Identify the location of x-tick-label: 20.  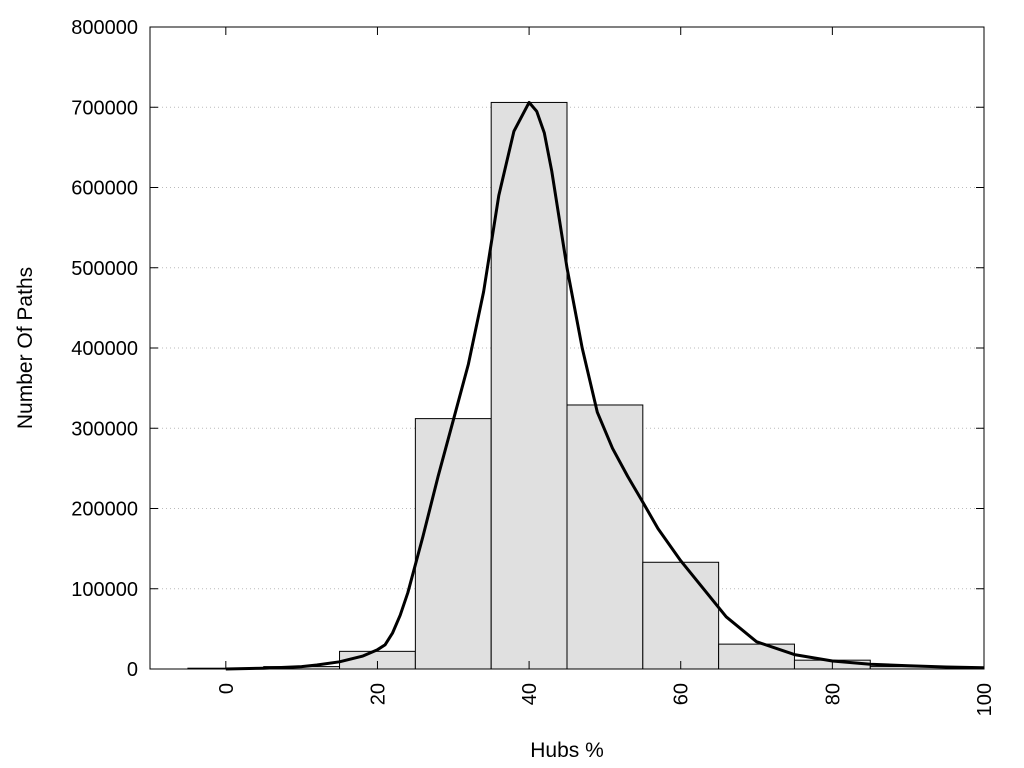
(378, 694).